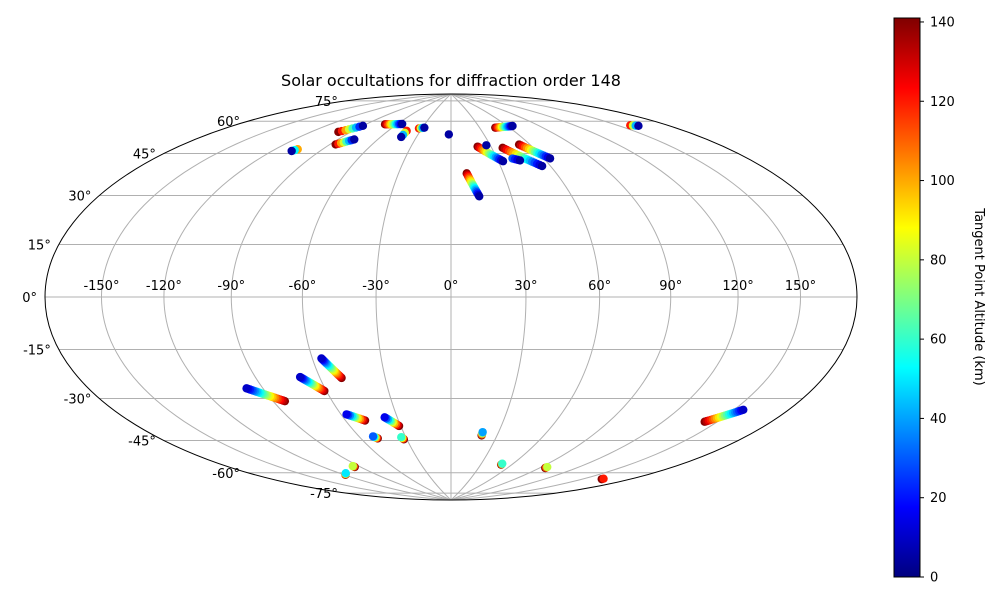  Describe the element at coordinates (599, 286) in the screenshot. I see `lon-tick-label: 60°` at that location.